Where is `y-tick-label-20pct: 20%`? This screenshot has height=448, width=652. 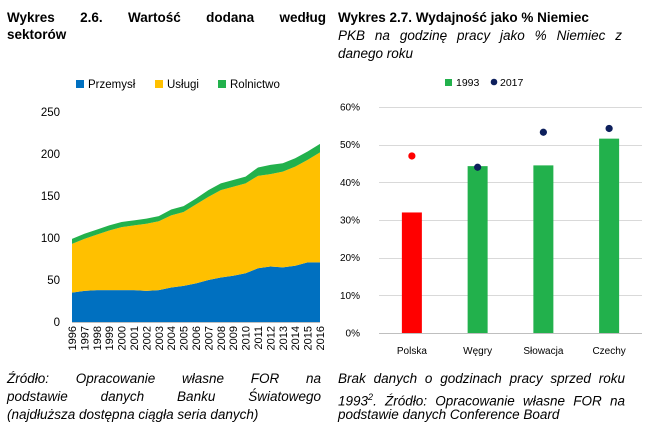
y-tick-label-20pct: 20% is located at coordinates (350, 258).